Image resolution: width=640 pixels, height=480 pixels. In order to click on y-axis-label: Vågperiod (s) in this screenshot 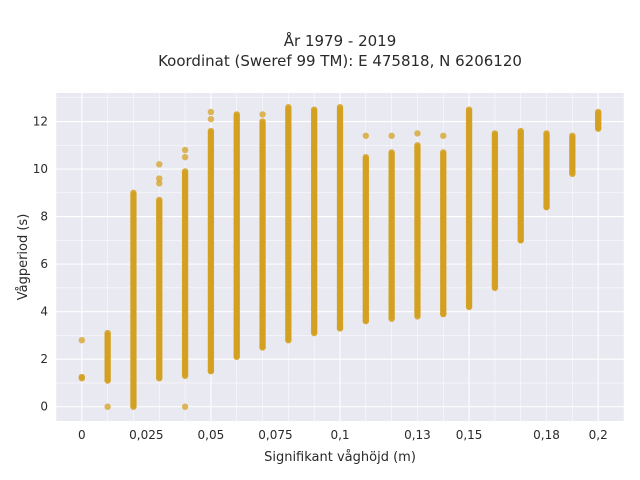, I will do `click(23, 257)`.